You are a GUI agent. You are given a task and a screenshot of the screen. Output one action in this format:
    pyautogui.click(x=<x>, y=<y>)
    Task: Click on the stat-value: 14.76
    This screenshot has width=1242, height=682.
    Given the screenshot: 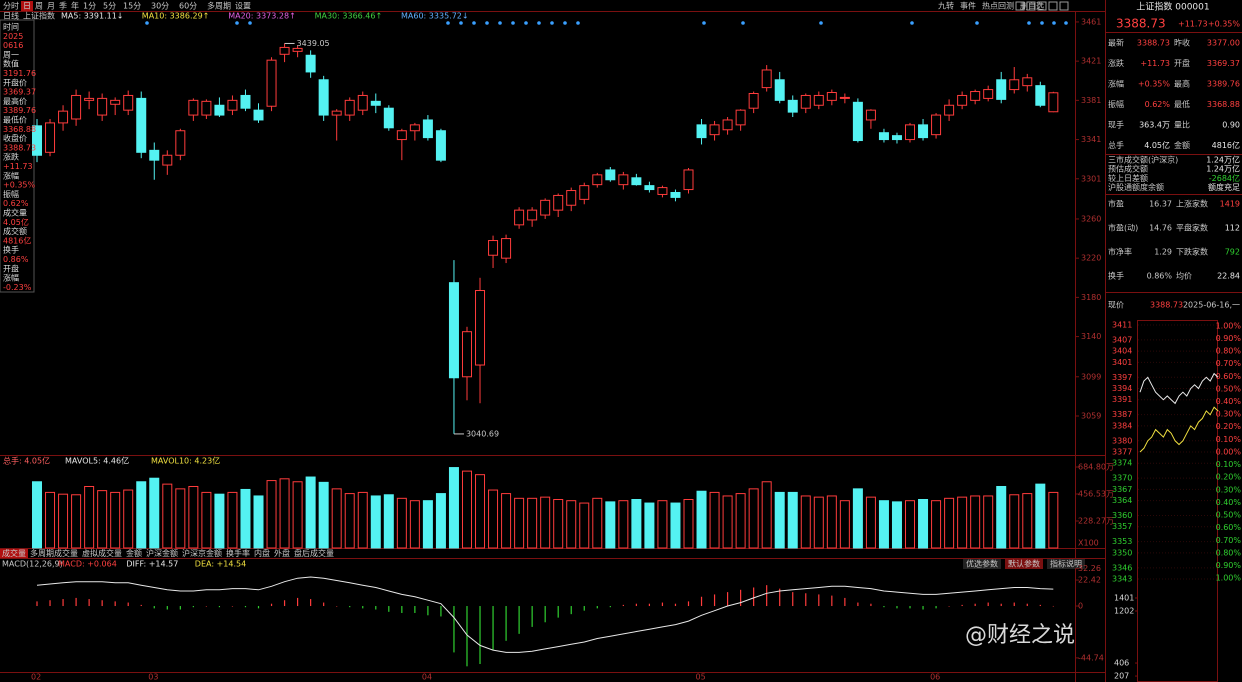 What is the action you would take?
    pyautogui.click(x=1160, y=228)
    